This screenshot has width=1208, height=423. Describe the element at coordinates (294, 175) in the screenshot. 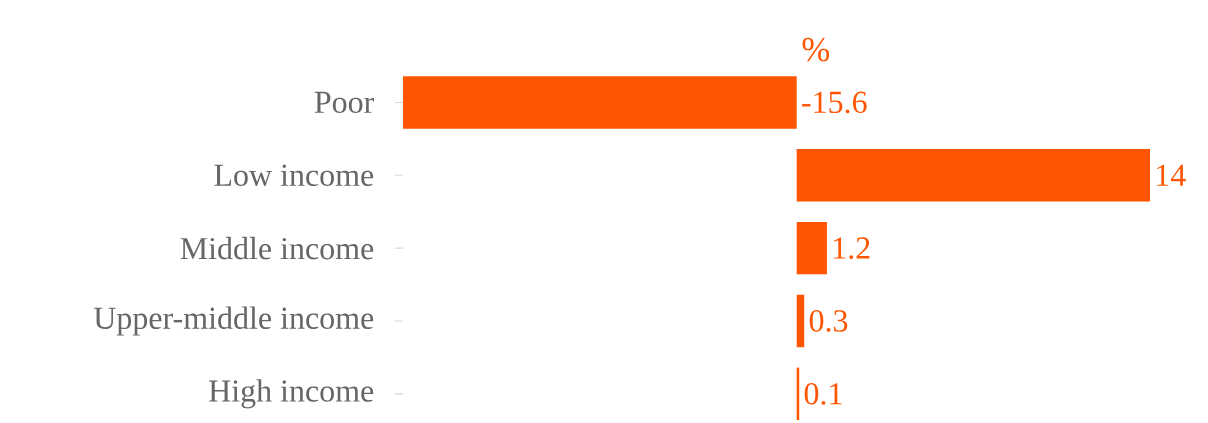

I see `y-tick-label: Low income` at that location.